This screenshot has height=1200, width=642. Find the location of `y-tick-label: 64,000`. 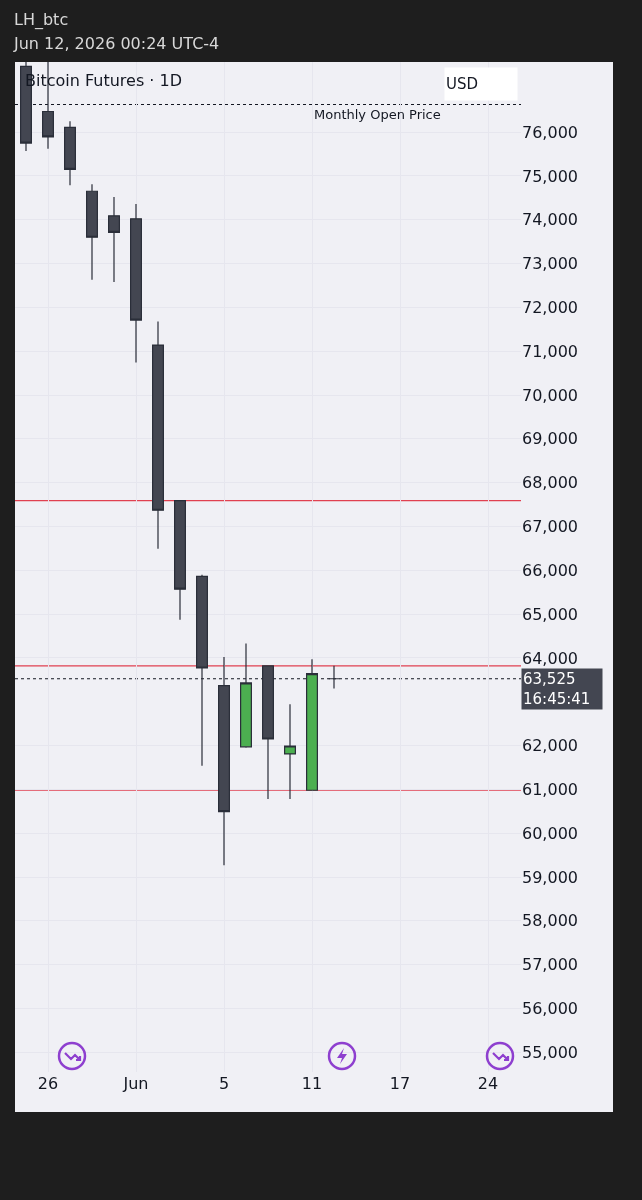

y-tick-label: 64,000 is located at coordinates (550, 658).